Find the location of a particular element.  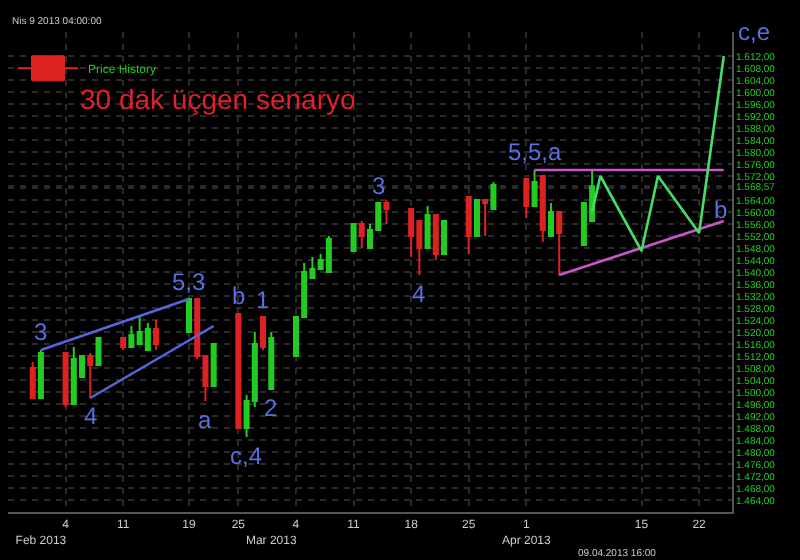

annotation: c,e is located at coordinates (754, 32).